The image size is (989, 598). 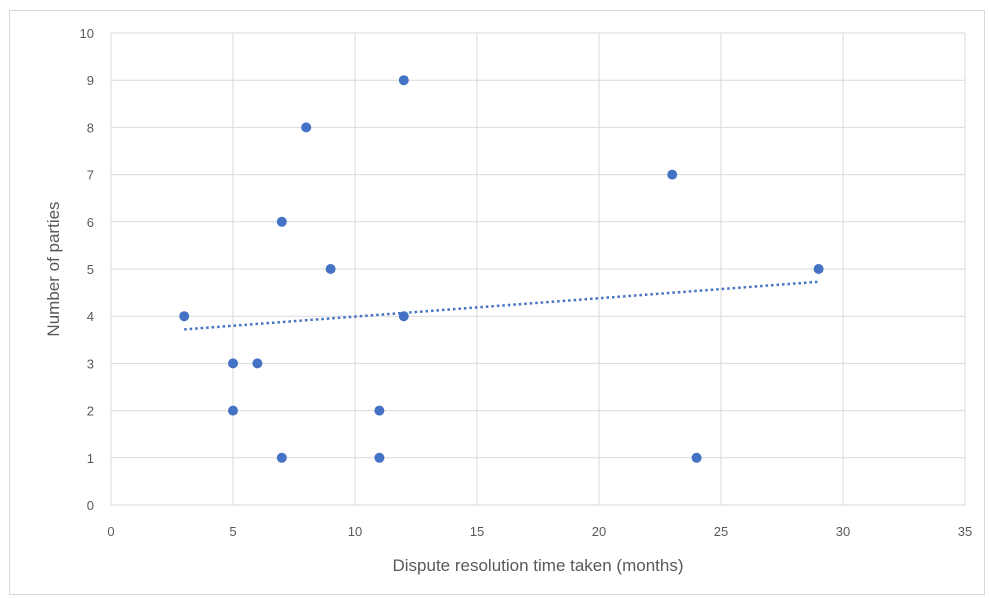 I want to click on y-tick-label: 6, so click(x=90, y=222).